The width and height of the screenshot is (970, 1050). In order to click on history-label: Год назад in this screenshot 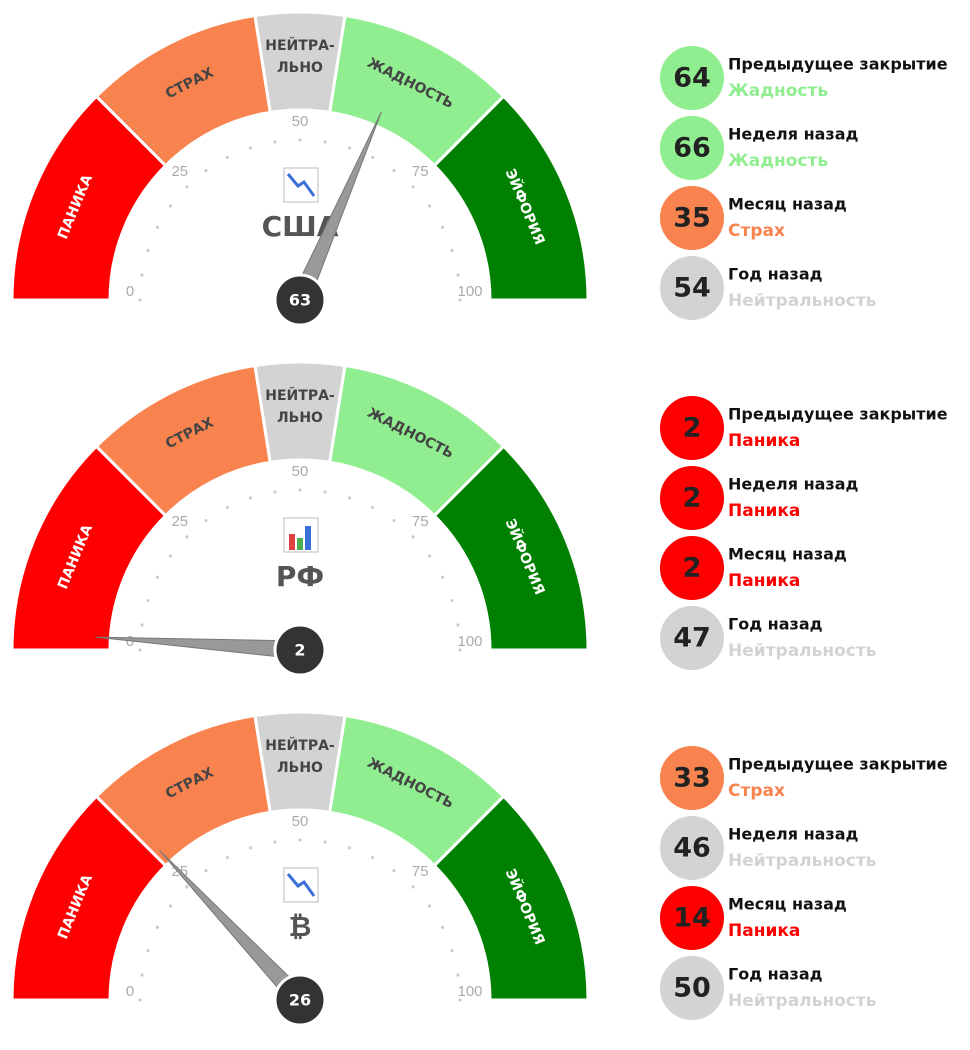, I will do `click(775, 274)`.